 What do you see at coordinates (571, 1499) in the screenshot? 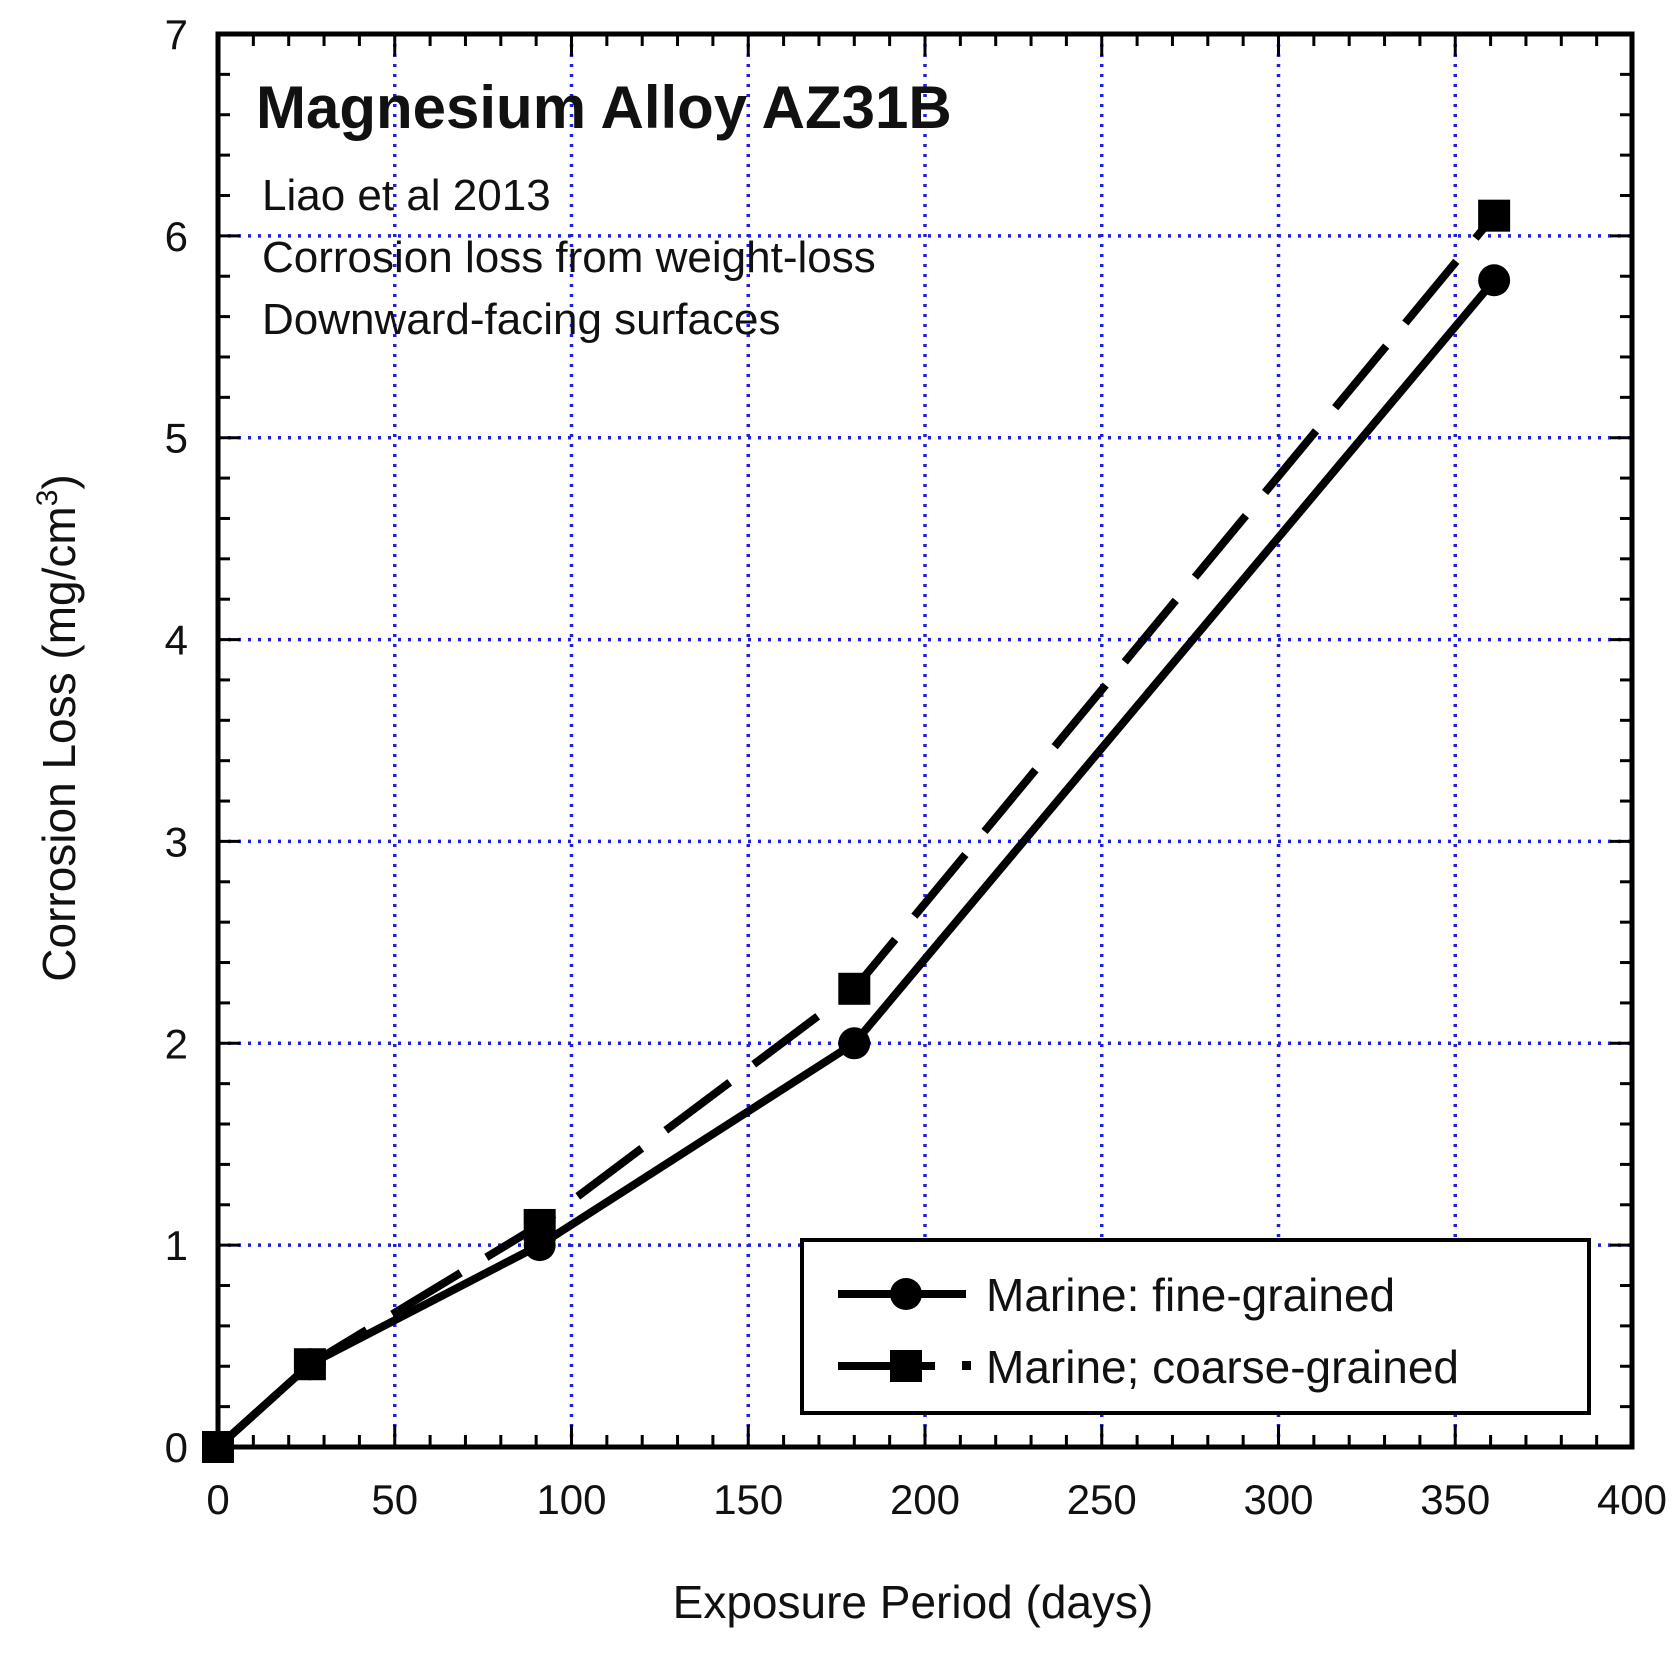
I see `x-tick-label: 100` at bounding box center [571, 1499].